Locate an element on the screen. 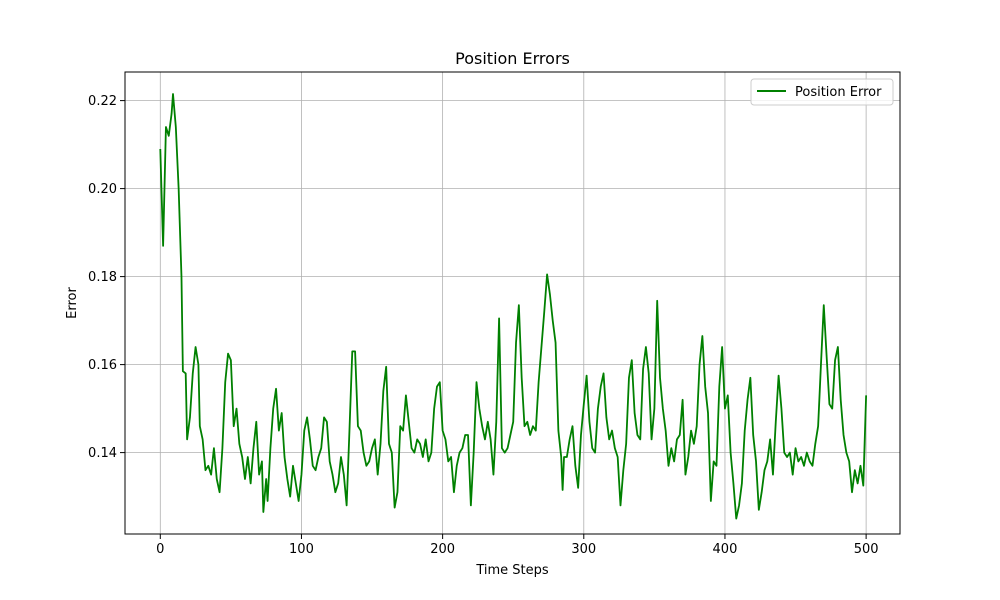 This screenshot has height=600, width=1000. legend-box is located at coordinates (822, 92).